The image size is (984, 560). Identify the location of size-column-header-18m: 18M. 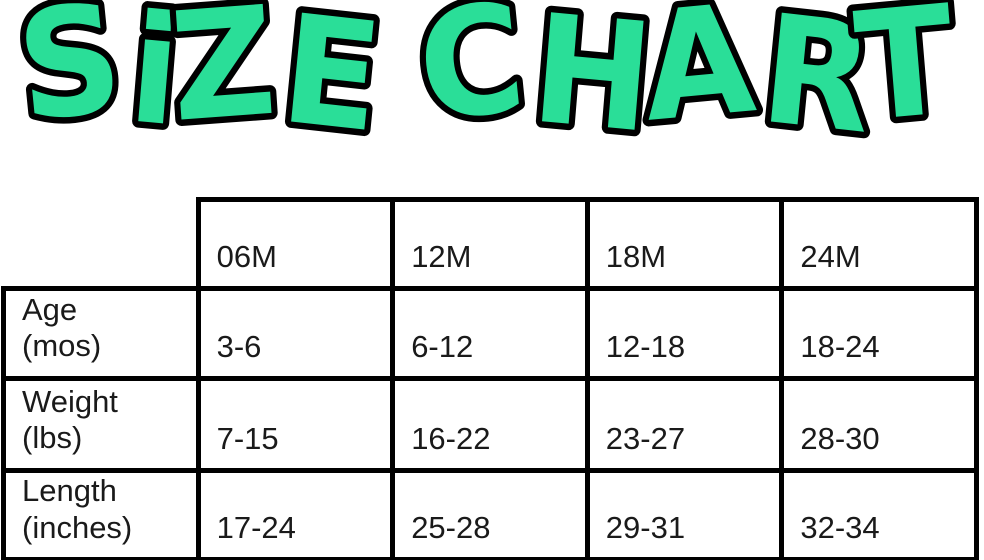
(684, 244).